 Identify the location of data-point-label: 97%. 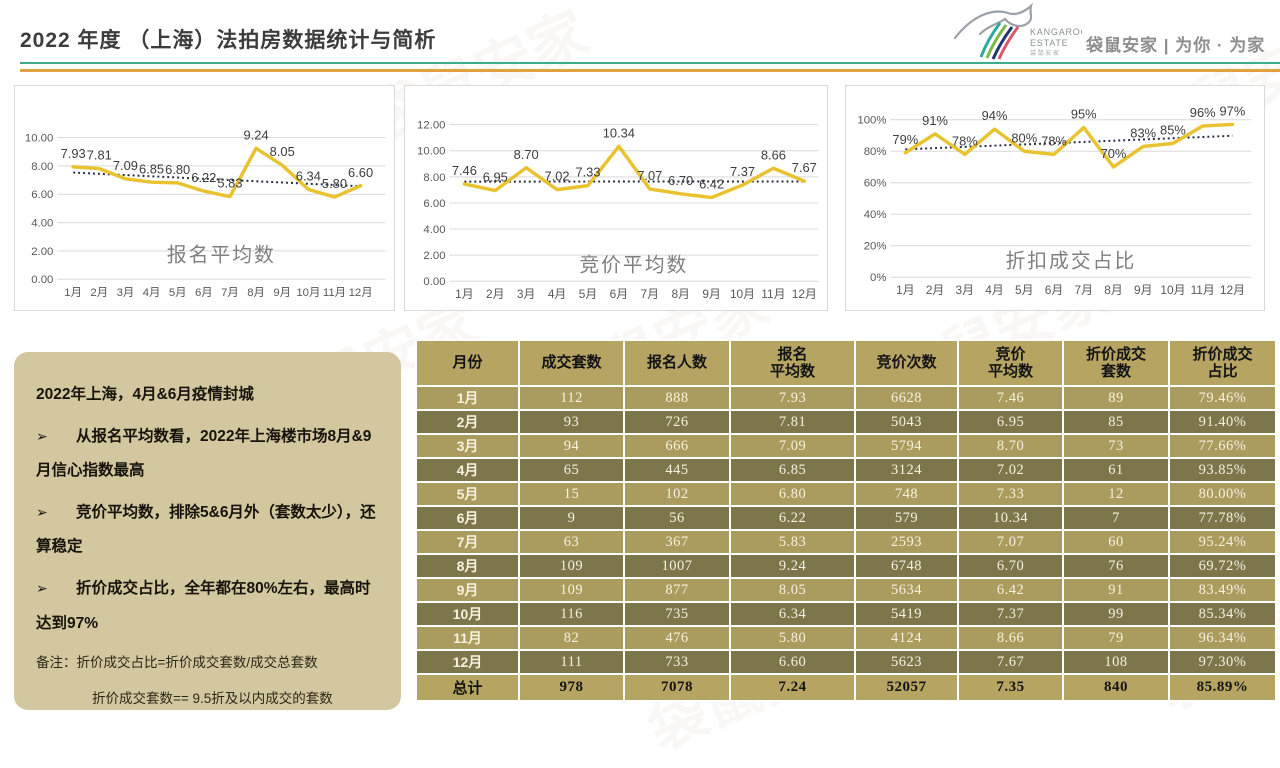
(1233, 111).